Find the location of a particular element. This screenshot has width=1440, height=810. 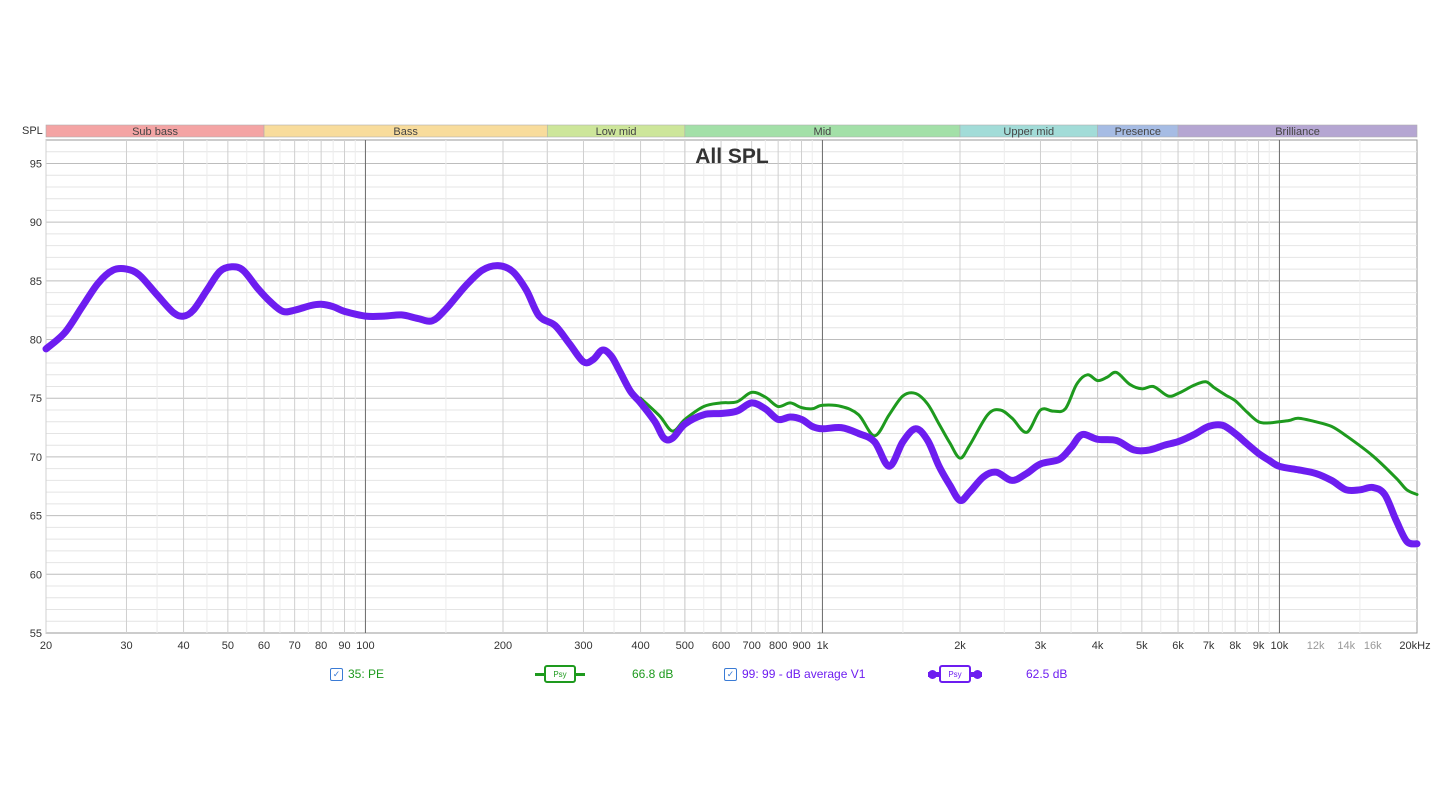

legend-item-pe: ✓ 35: PE is located at coordinates (357, 674).